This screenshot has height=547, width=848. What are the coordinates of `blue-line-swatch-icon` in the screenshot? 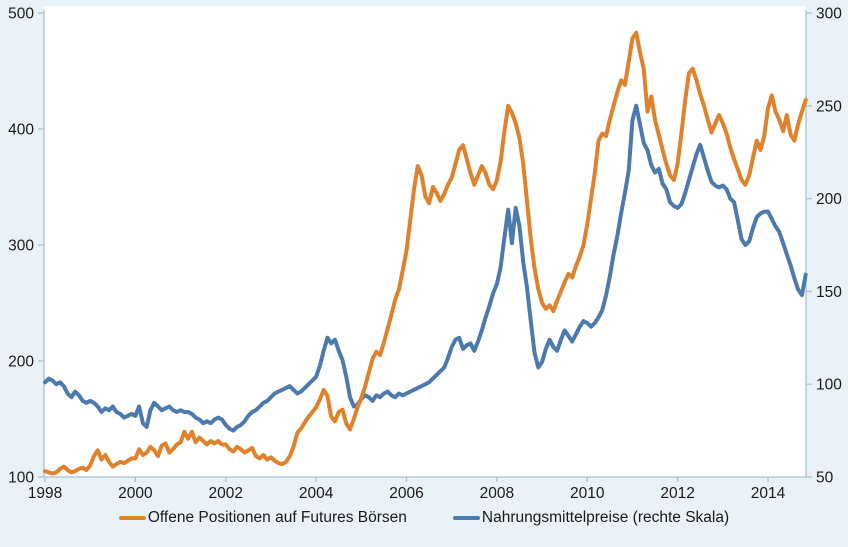 It's located at (466, 518).